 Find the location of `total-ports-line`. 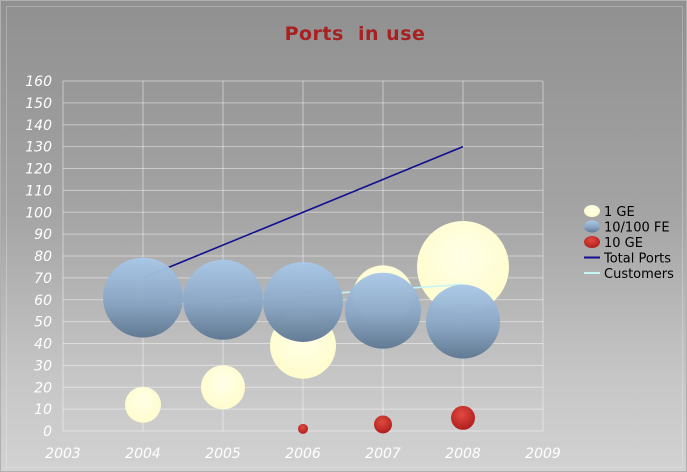

total-ports-line is located at coordinates (303, 212).